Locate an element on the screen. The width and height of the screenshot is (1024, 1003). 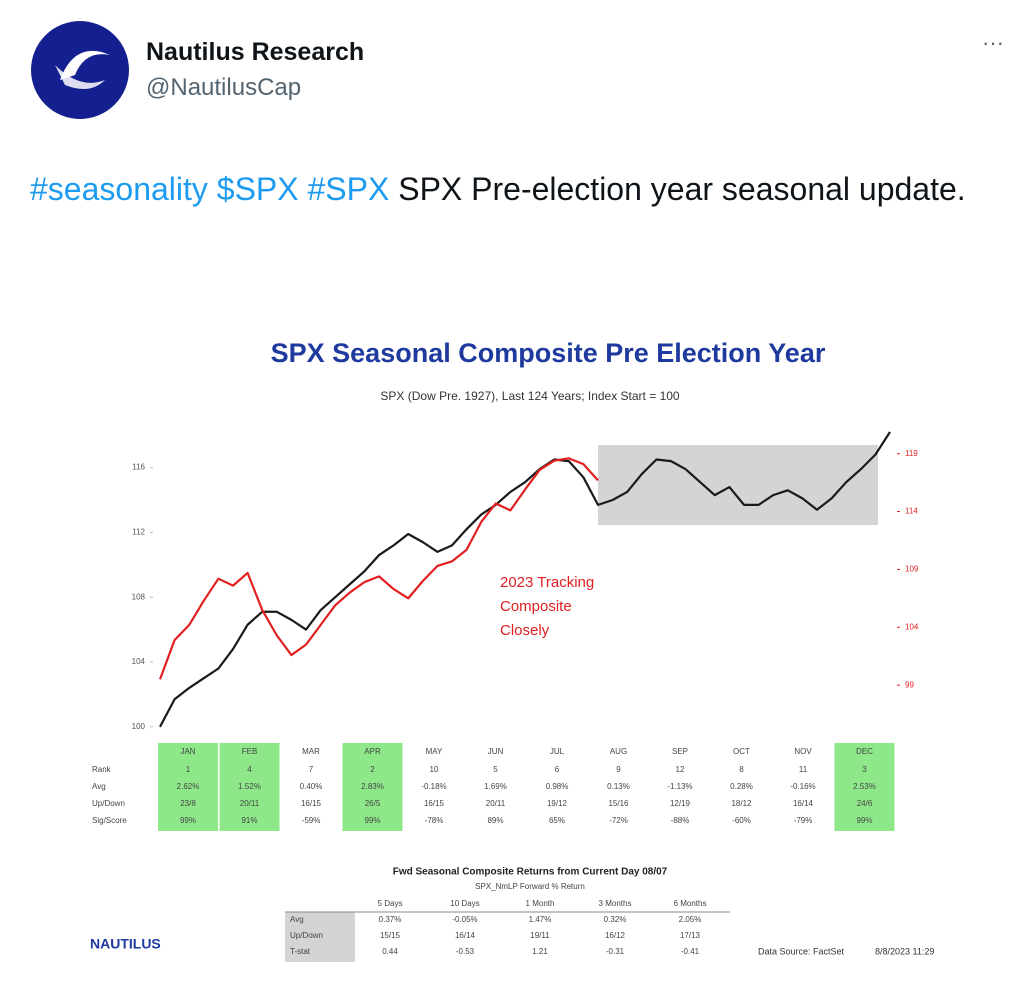
cell: 2 is located at coordinates (372, 769).